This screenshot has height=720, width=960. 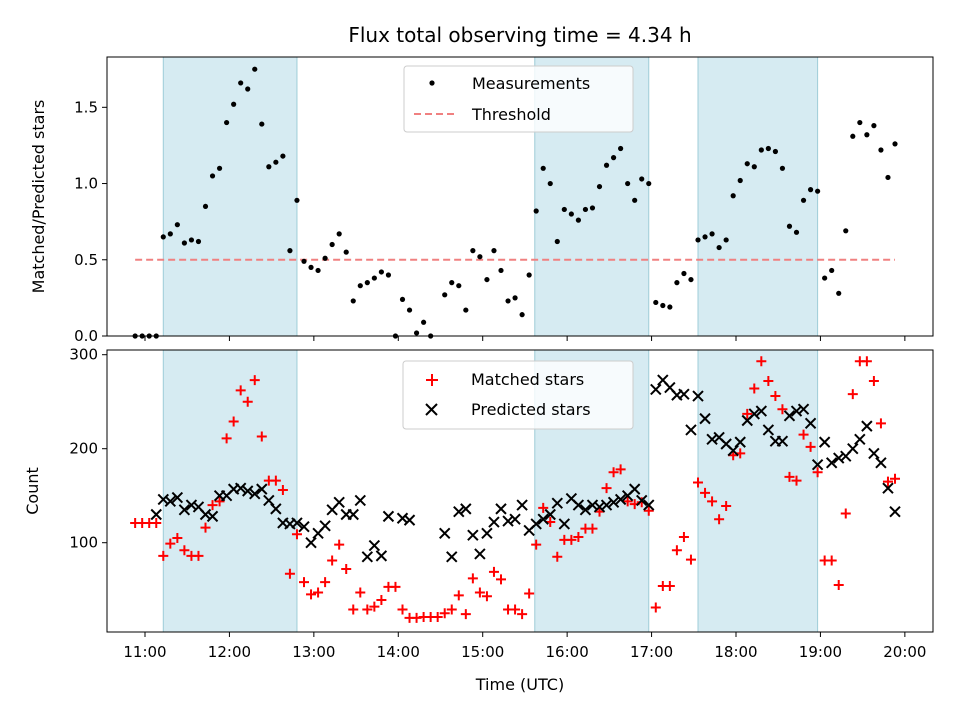 What do you see at coordinates (820, 652) in the screenshot?
I see `x-tick-label: 19:00` at bounding box center [820, 652].